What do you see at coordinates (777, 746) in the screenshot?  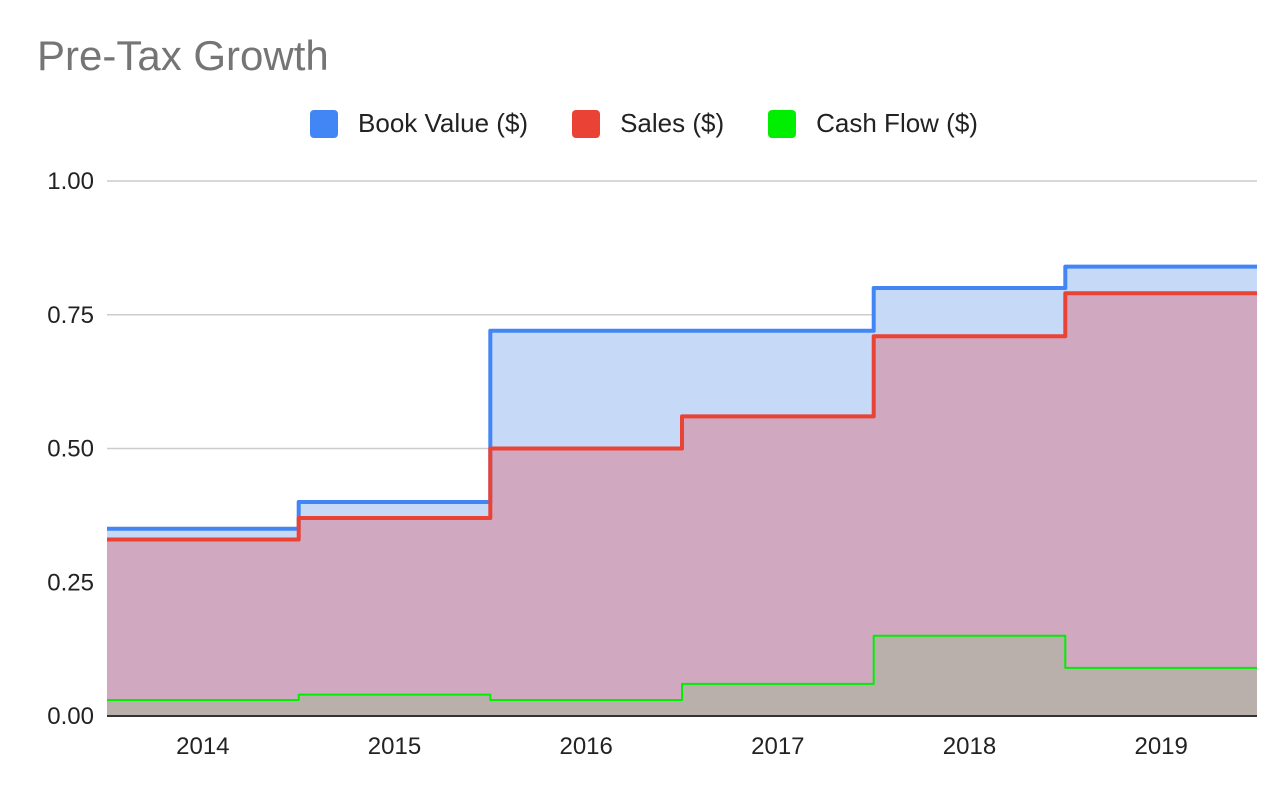 I see `x-tick-label-3: 2017` at bounding box center [777, 746].